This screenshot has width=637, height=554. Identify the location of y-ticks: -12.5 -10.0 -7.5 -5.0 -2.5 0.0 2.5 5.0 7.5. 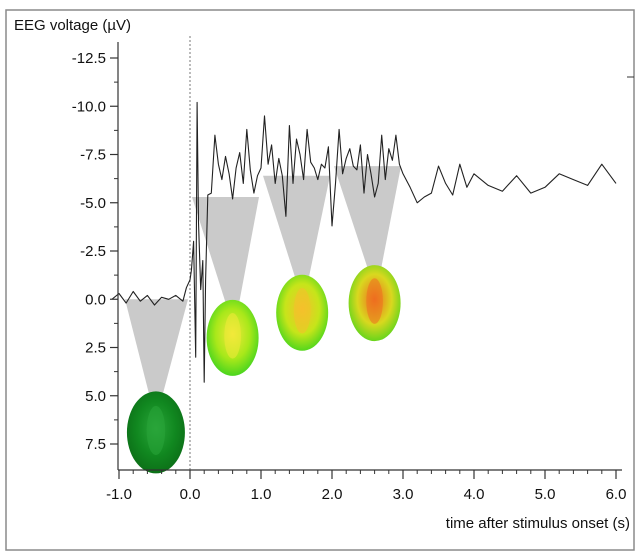
(95, 251).